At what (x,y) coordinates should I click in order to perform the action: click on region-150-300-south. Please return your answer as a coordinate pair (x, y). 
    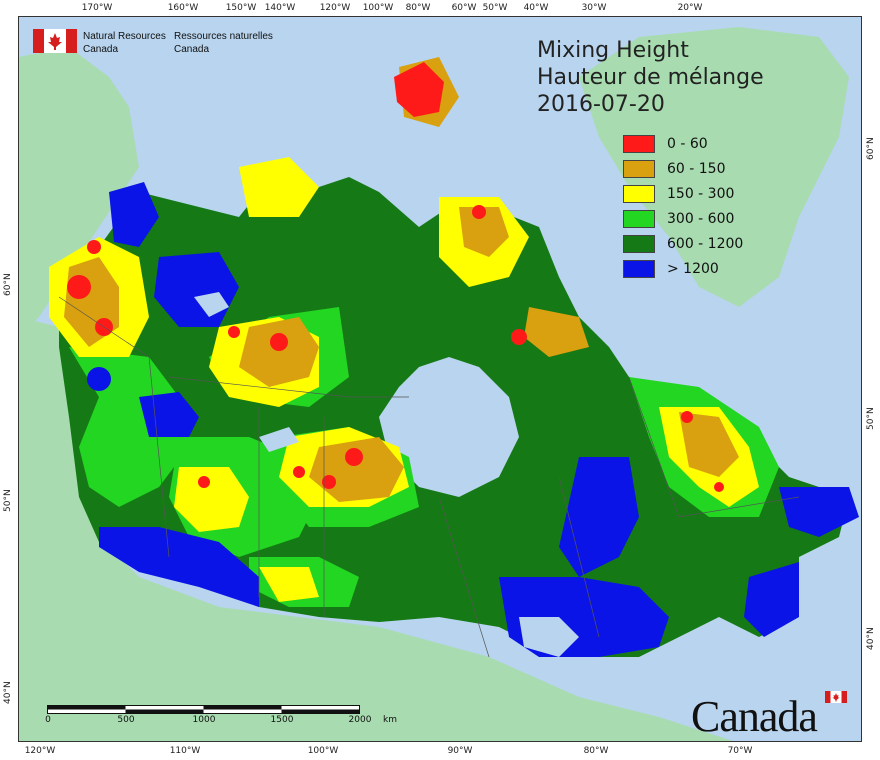
    Looking at the image, I should click on (289, 584).